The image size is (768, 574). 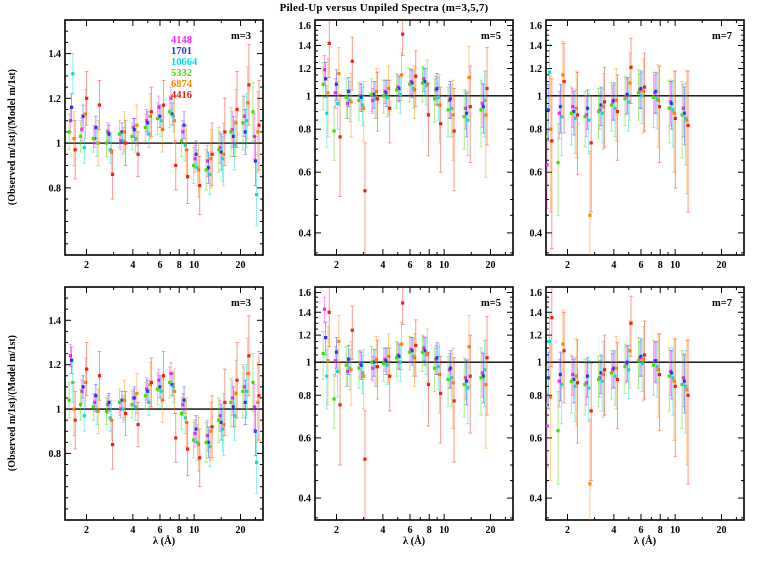 What do you see at coordinates (164, 541) in the screenshot?
I see `x-axis-label-left: λ (Å)` at bounding box center [164, 541].